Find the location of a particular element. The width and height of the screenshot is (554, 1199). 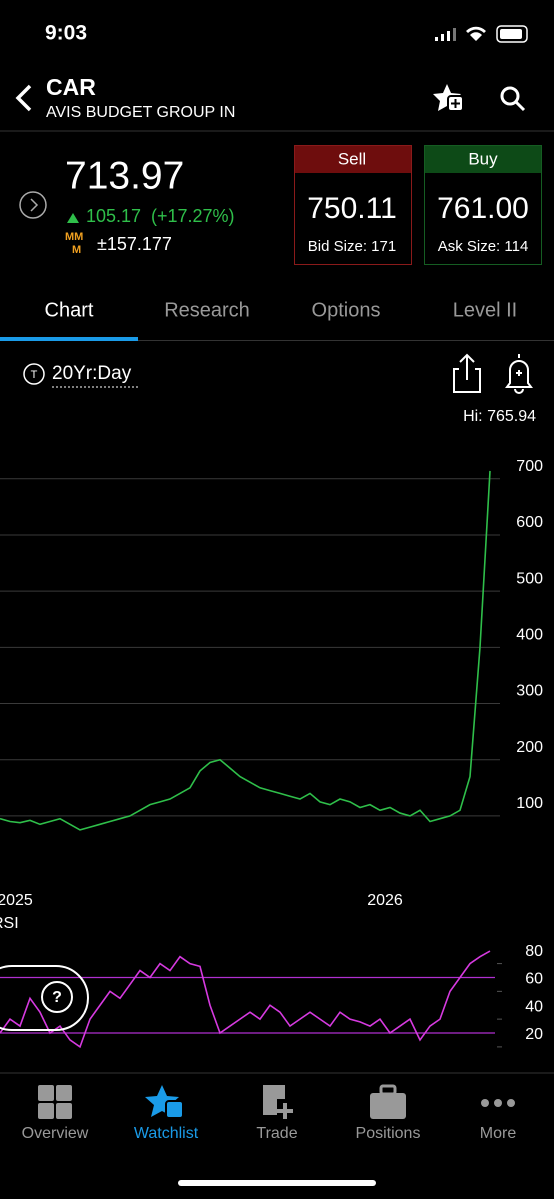

help-button: ? is located at coordinates (44, 998).